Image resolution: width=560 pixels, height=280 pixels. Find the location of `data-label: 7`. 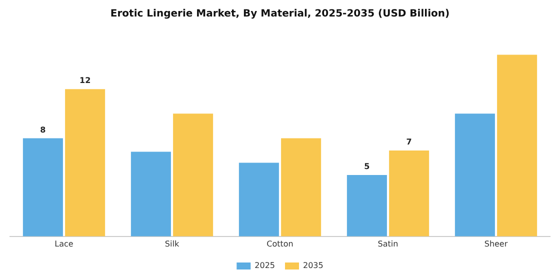

data-label: 7 is located at coordinates (409, 142).